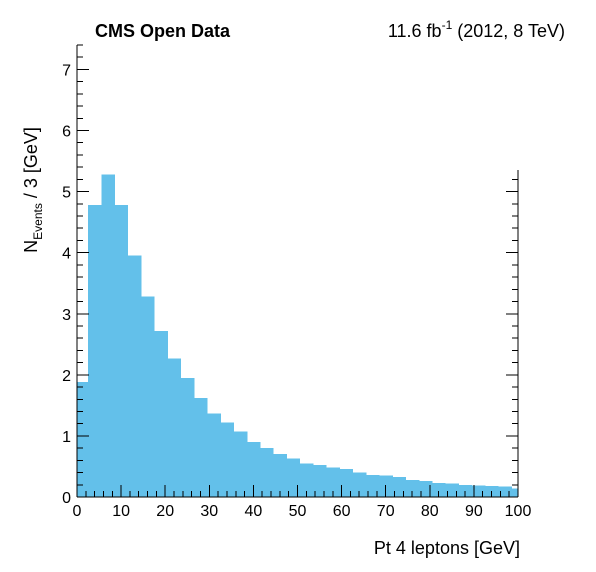 The width and height of the screenshot is (596, 572). What do you see at coordinates (31, 165) in the screenshot?
I see `y-axis-title-units: / 3 [GeV]` at bounding box center [31, 165].